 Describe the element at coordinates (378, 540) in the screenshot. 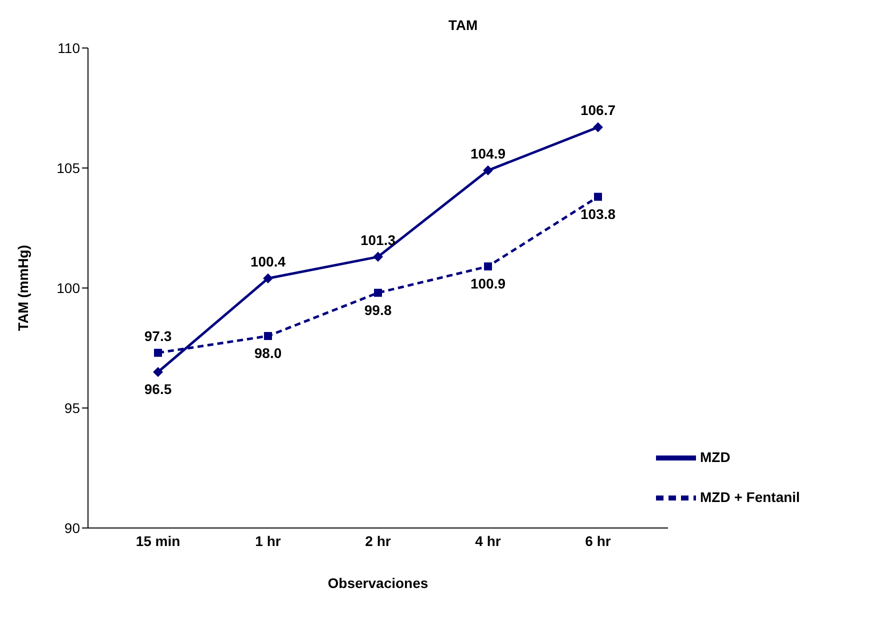

I see `x-tick-label: 2 hr` at that location.